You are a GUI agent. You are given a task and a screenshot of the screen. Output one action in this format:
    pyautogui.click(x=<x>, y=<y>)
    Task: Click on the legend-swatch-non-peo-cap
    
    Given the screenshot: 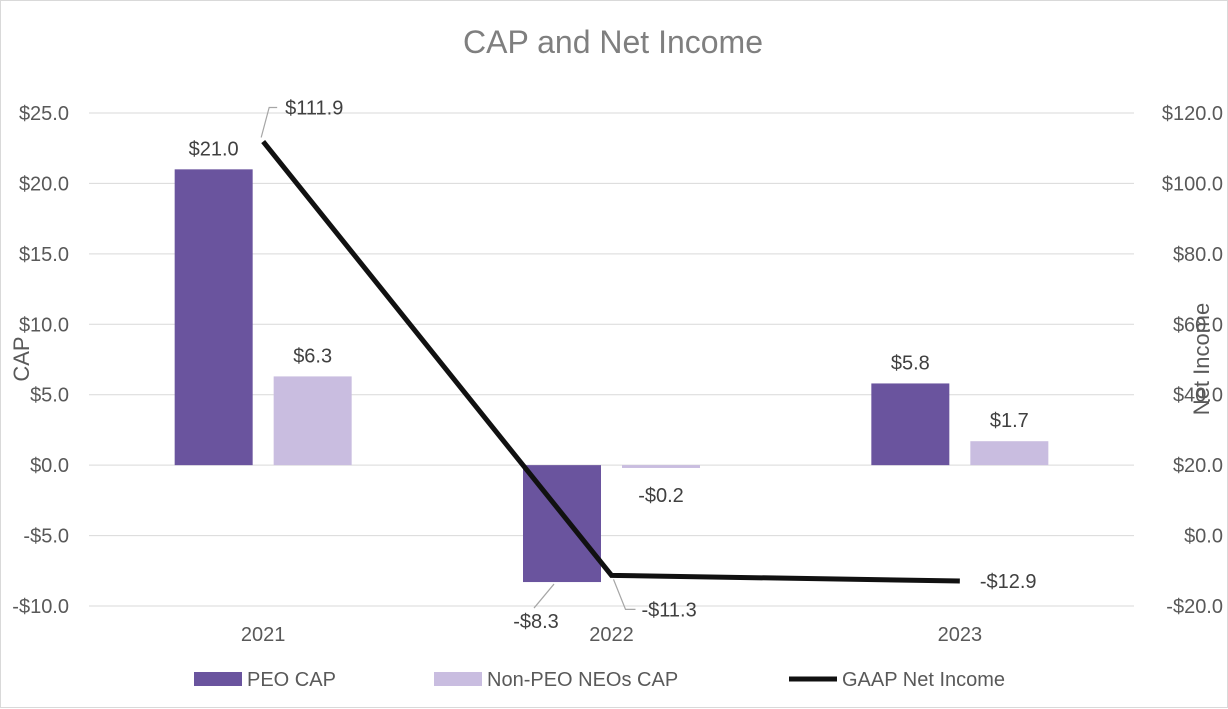 What is the action you would take?
    pyautogui.click(x=458, y=679)
    